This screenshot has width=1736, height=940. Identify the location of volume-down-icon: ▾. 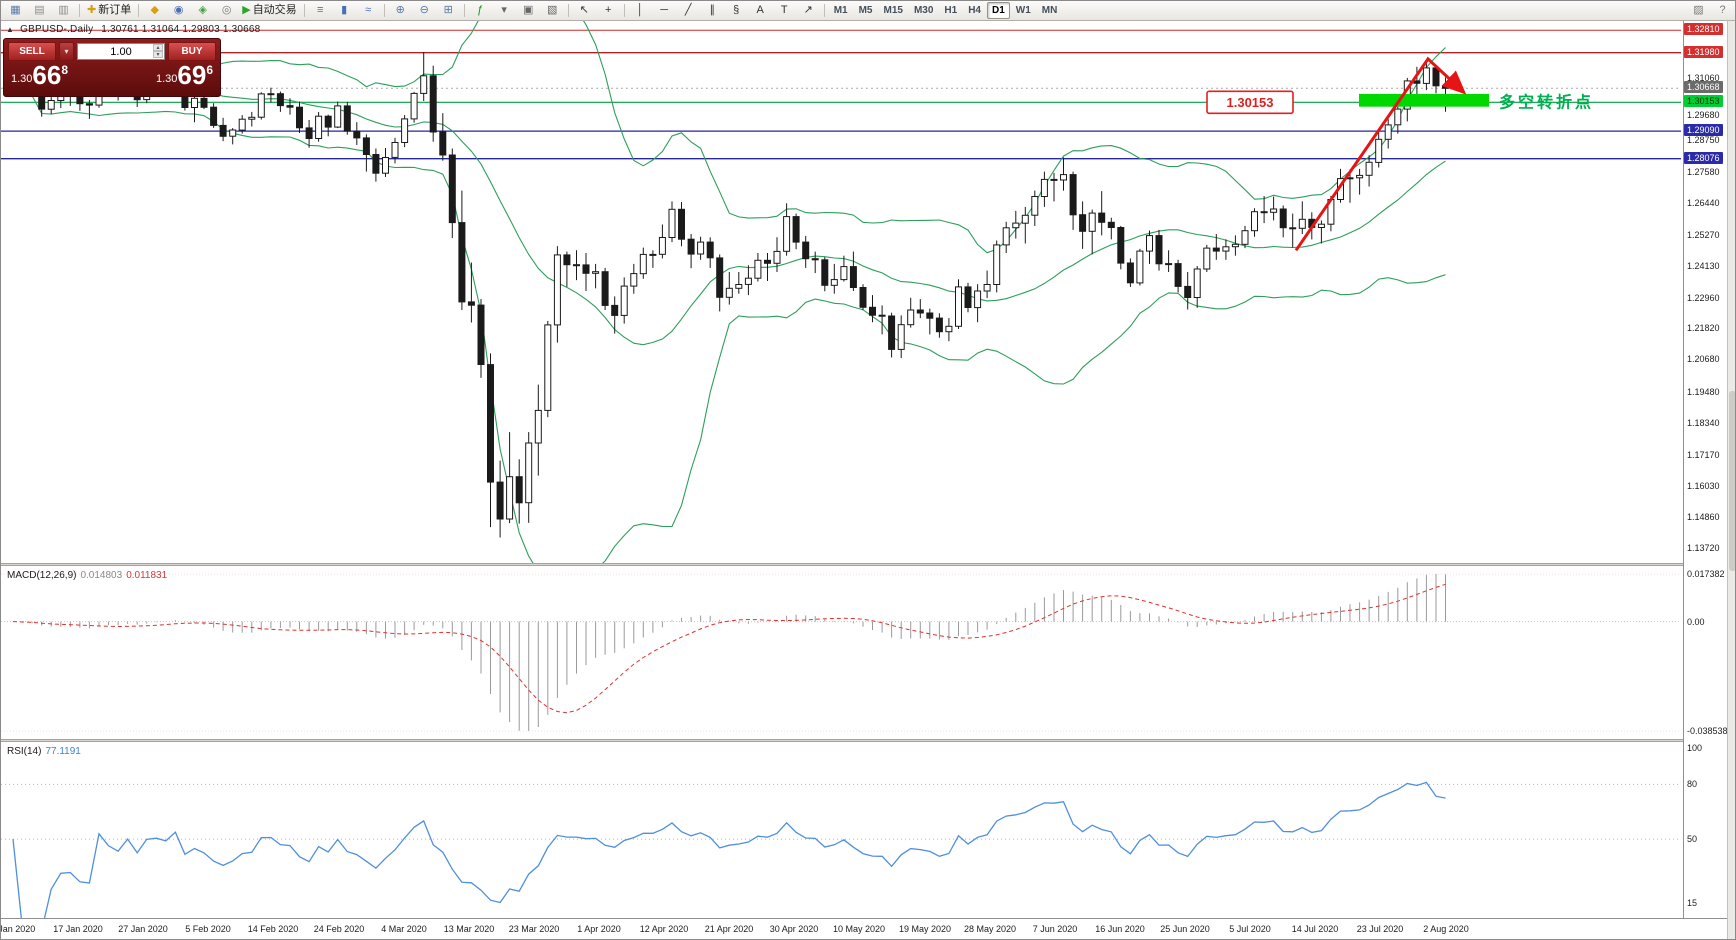
(158, 54).